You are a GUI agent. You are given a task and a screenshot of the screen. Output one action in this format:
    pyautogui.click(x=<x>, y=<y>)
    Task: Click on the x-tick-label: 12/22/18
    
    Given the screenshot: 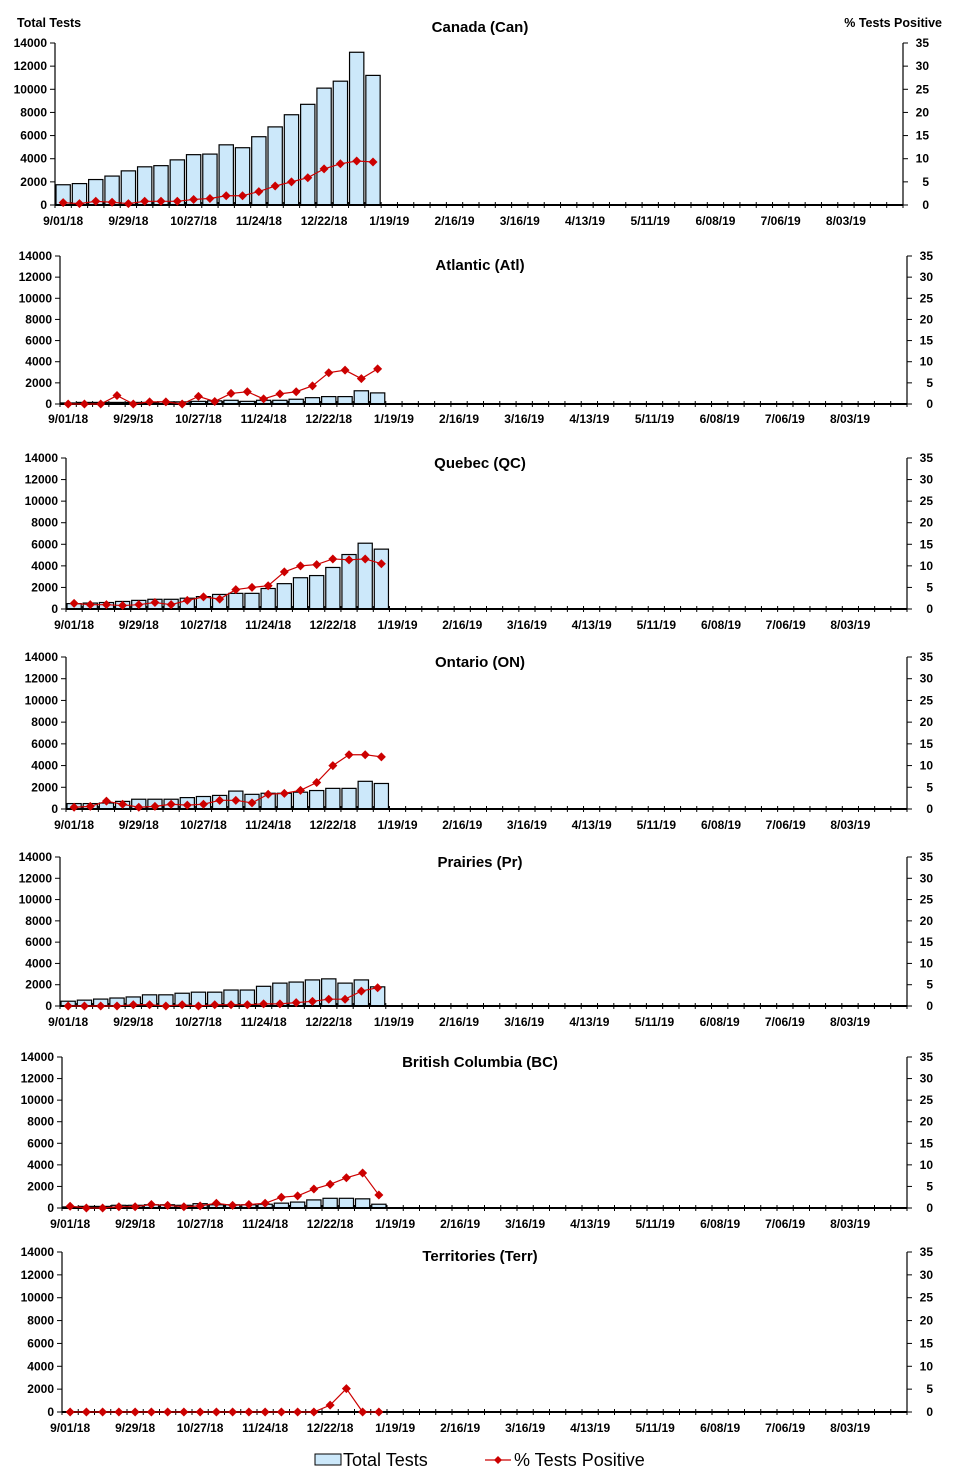 What is the action you would take?
    pyautogui.click(x=330, y=1224)
    